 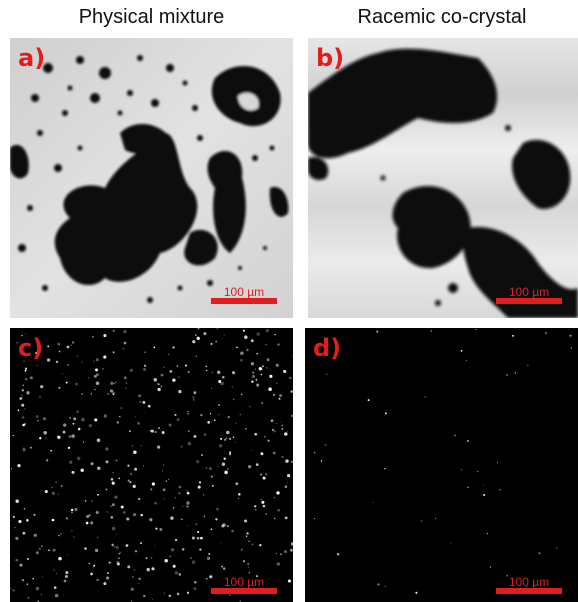 I want to click on scale-bar-c, so click(x=244, y=591).